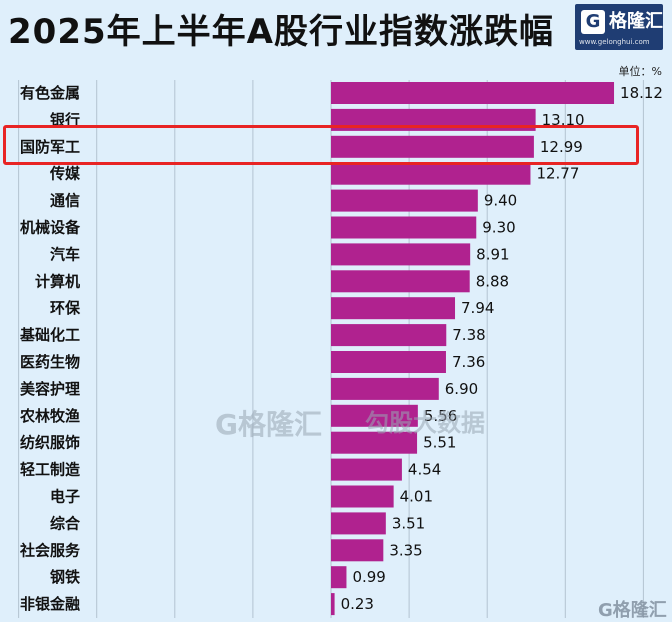  What do you see at coordinates (50, 147) in the screenshot?
I see `category-label: 国防军工` at bounding box center [50, 147].